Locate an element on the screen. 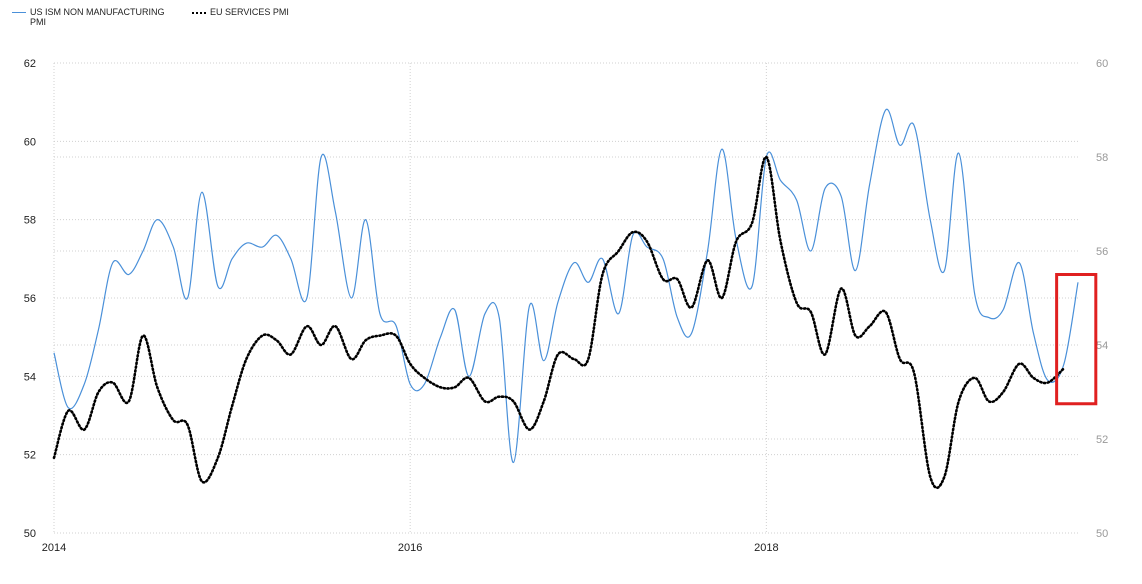  legend-label-us-ism: US ISM NON MANUFACTURING PMI is located at coordinates (97, 17).